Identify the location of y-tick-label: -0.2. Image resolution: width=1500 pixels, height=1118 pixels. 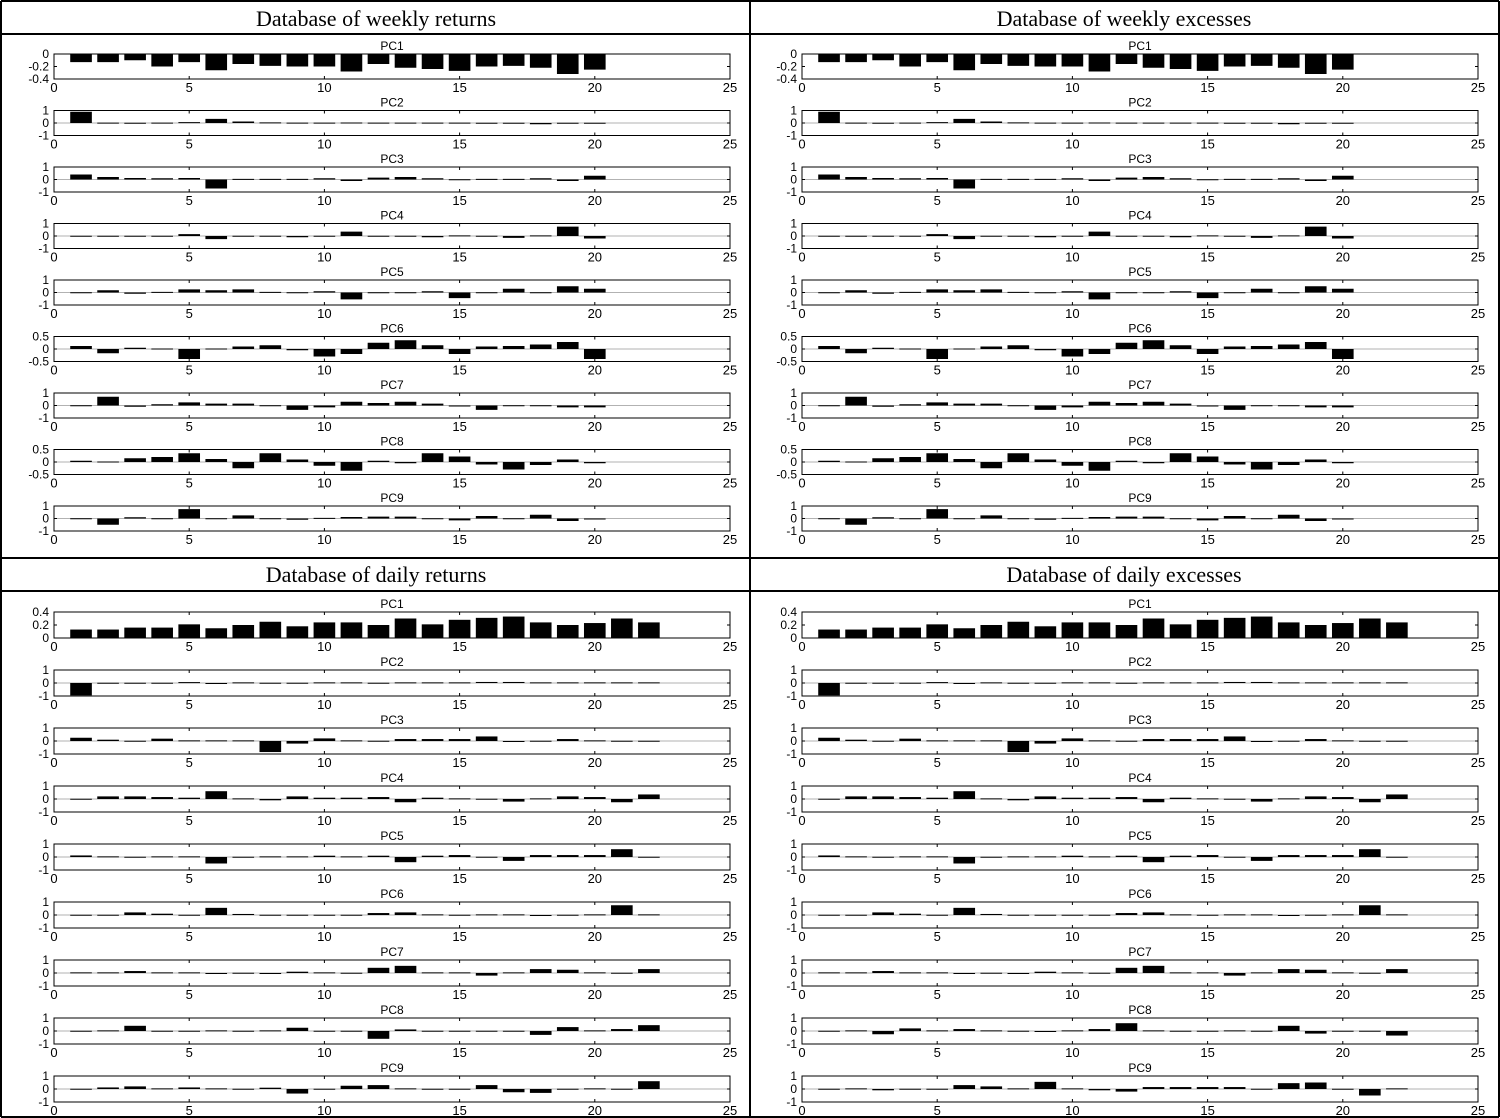
(38, 67).